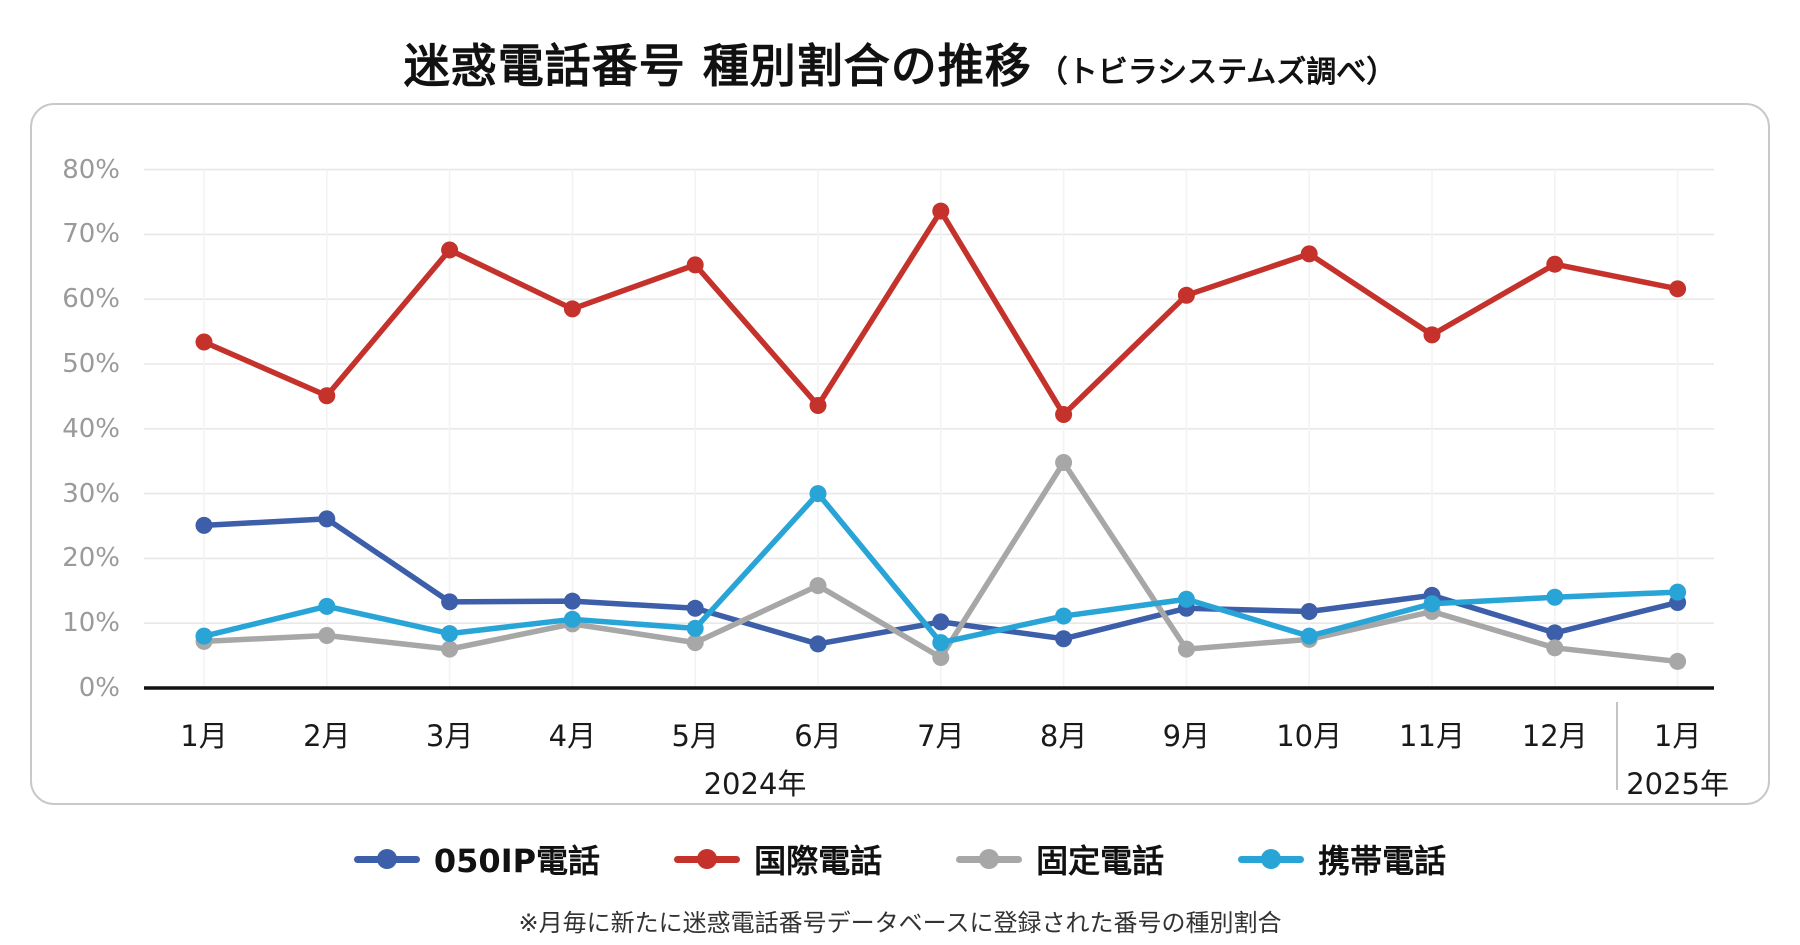 The image size is (1800, 945). I want to click on y-axis-label: 10%, so click(91, 623).